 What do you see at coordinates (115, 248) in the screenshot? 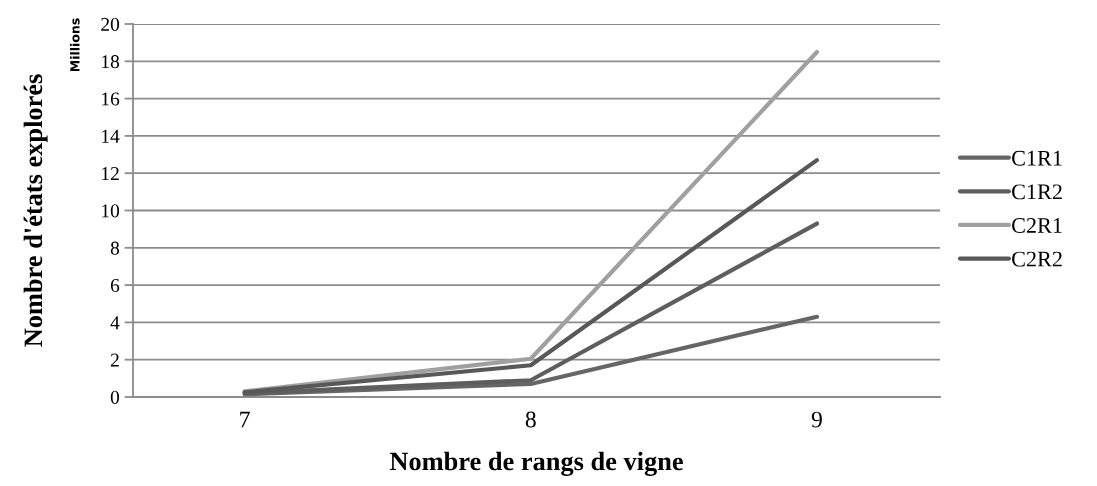
I see `y-tick-label: 8` at bounding box center [115, 248].